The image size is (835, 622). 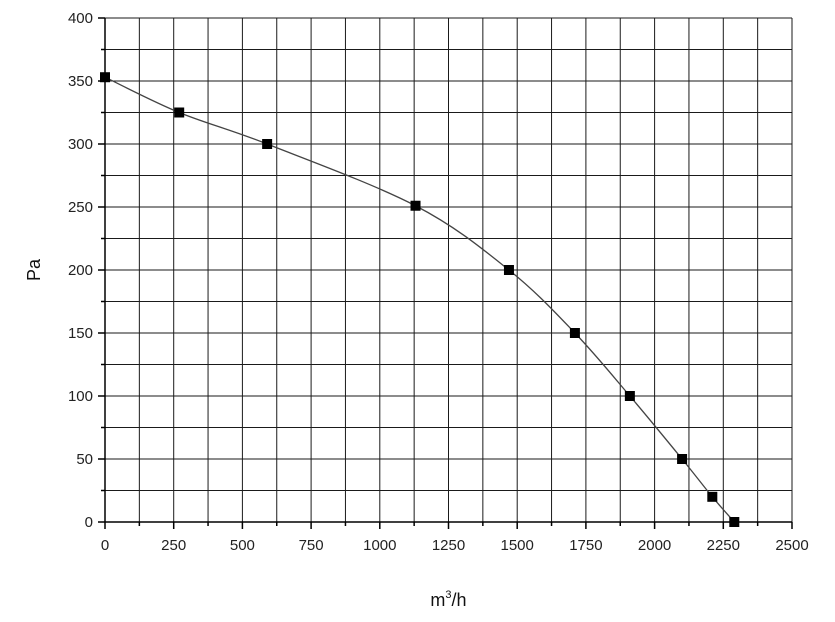 What do you see at coordinates (105, 545) in the screenshot?
I see `x-tick-label: 0` at bounding box center [105, 545].